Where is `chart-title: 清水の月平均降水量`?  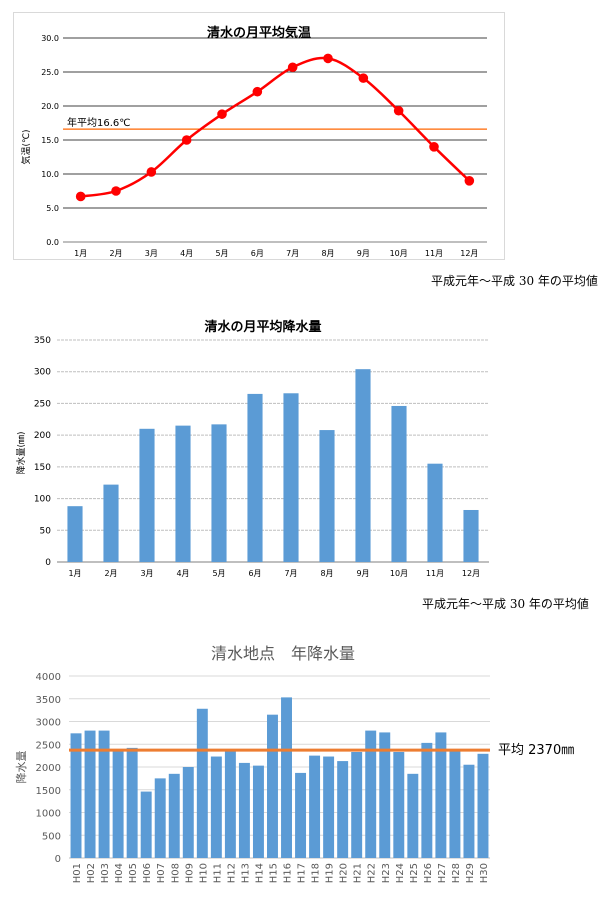
chart-title: 清水の月平均降水量 is located at coordinates (262, 327).